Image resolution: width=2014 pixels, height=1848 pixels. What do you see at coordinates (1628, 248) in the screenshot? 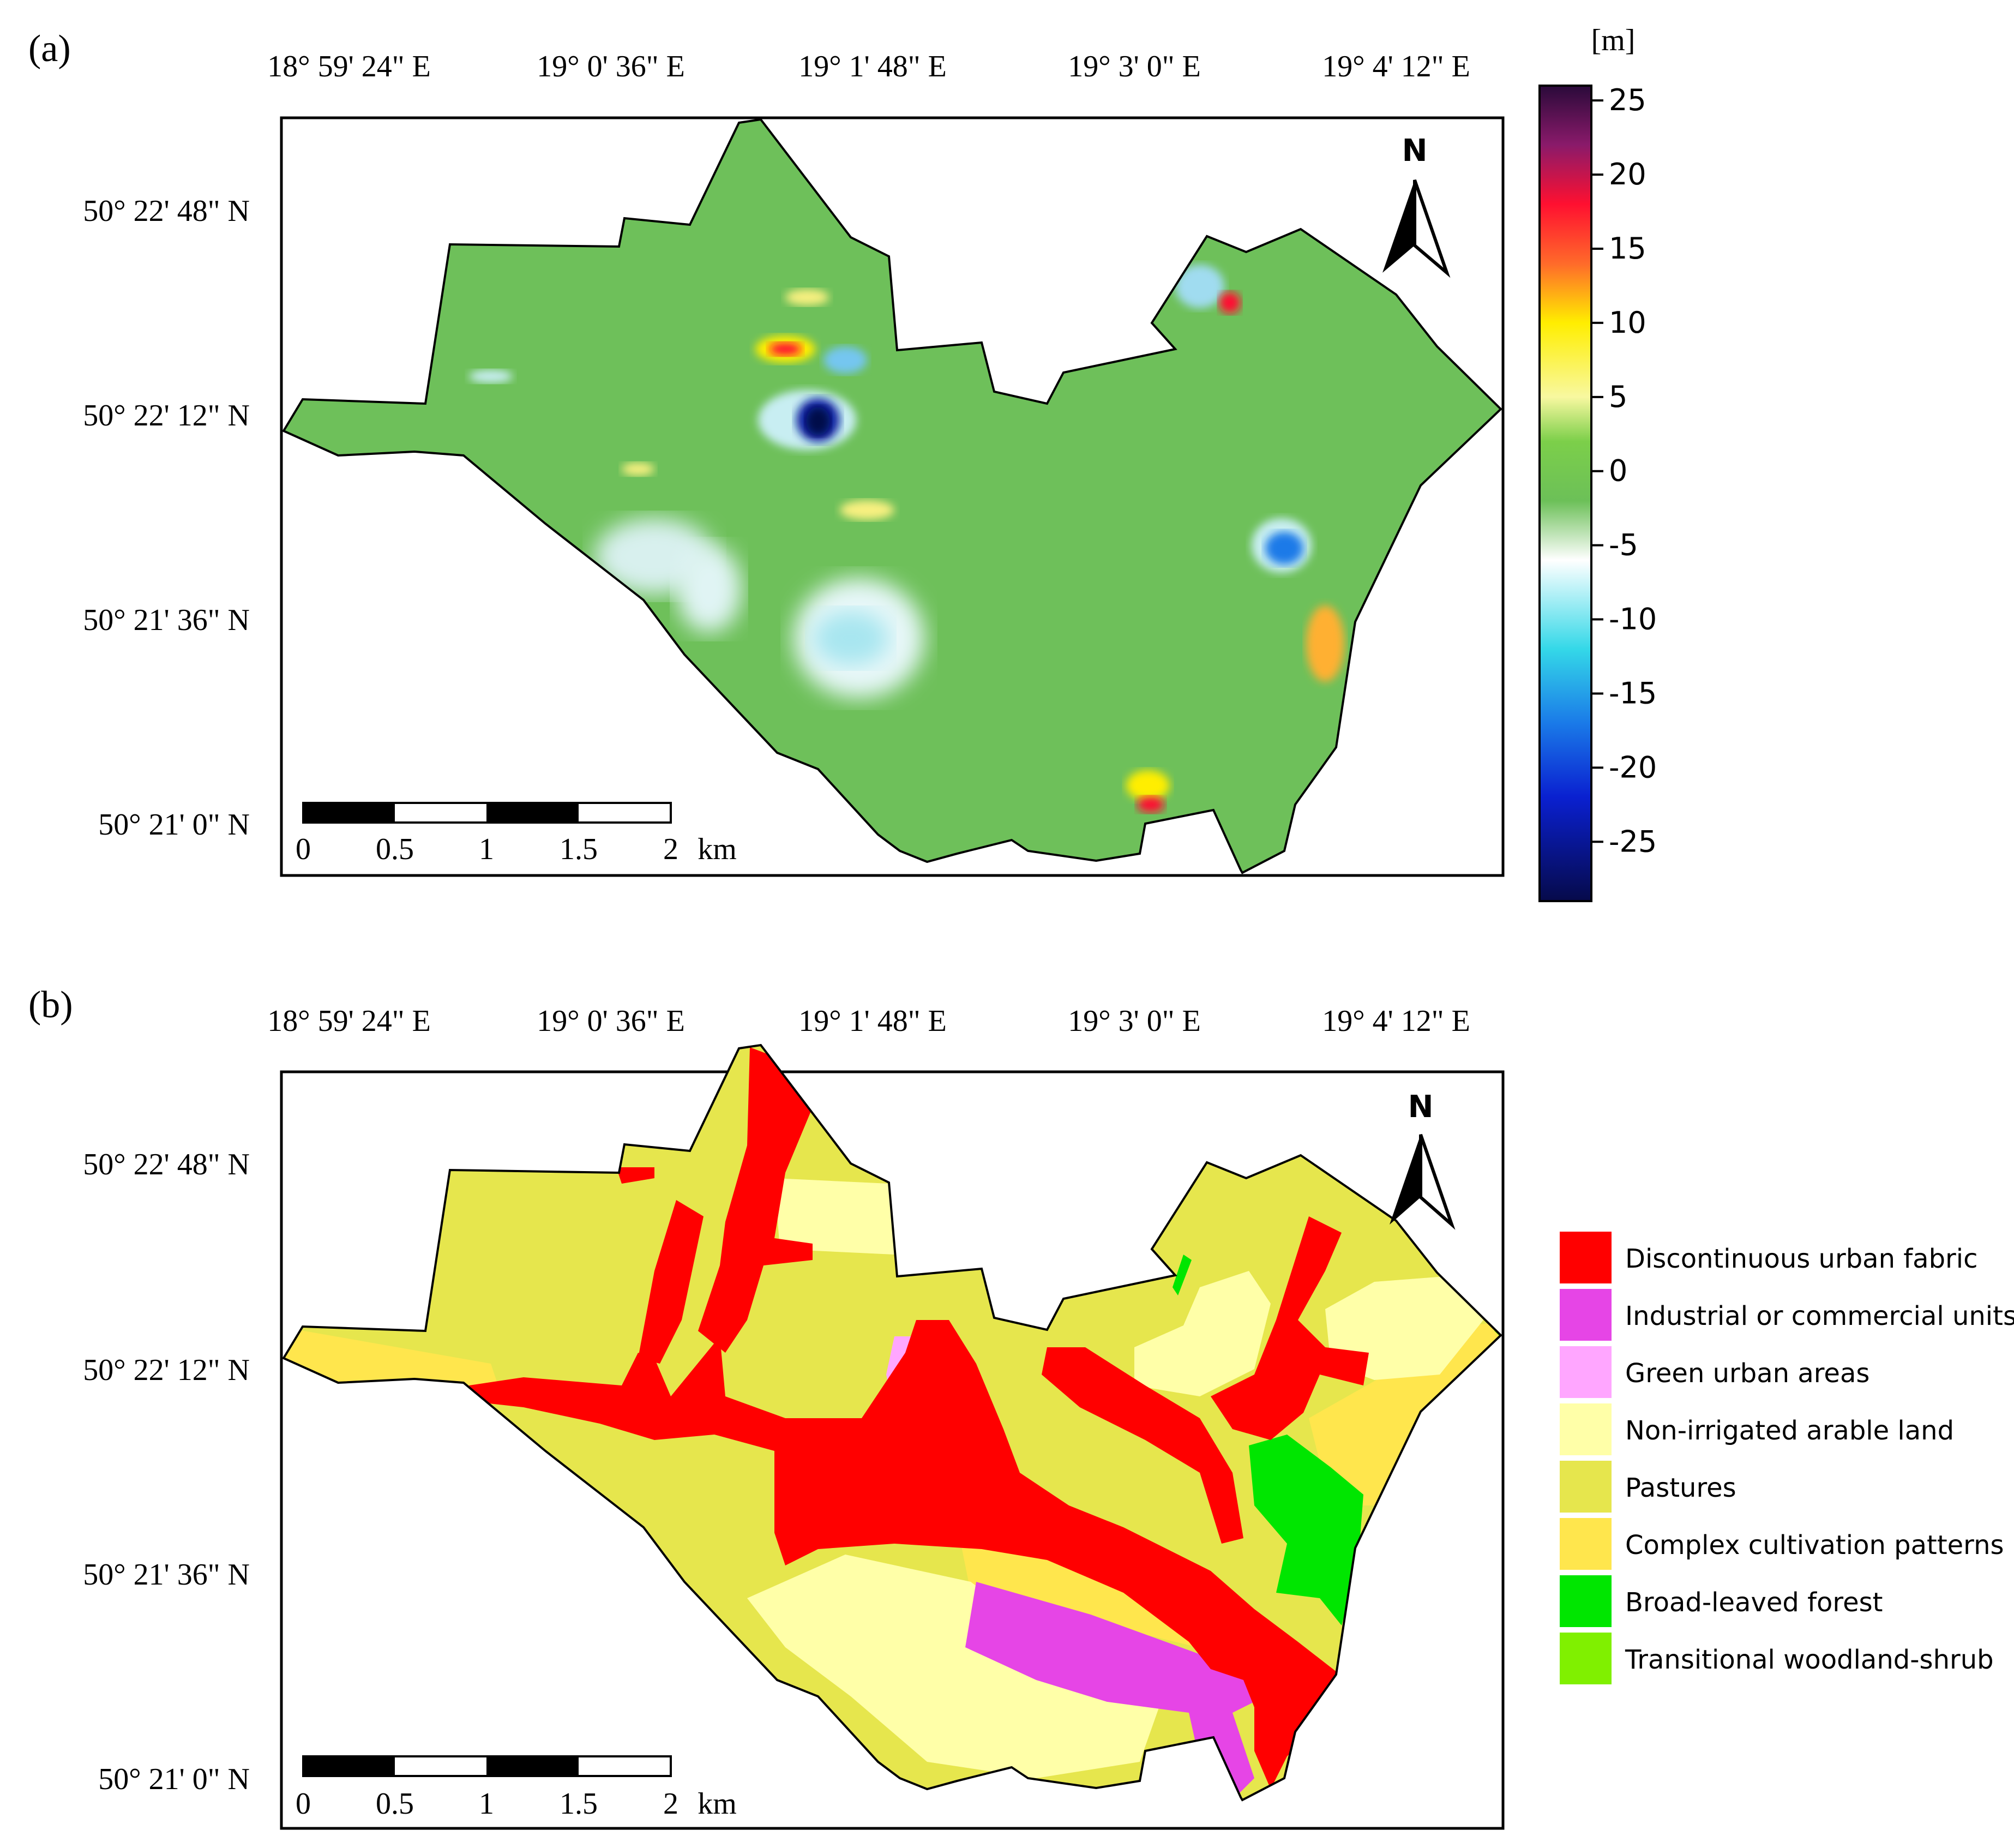
I see `colorbar-tick-label: 15` at bounding box center [1628, 248].